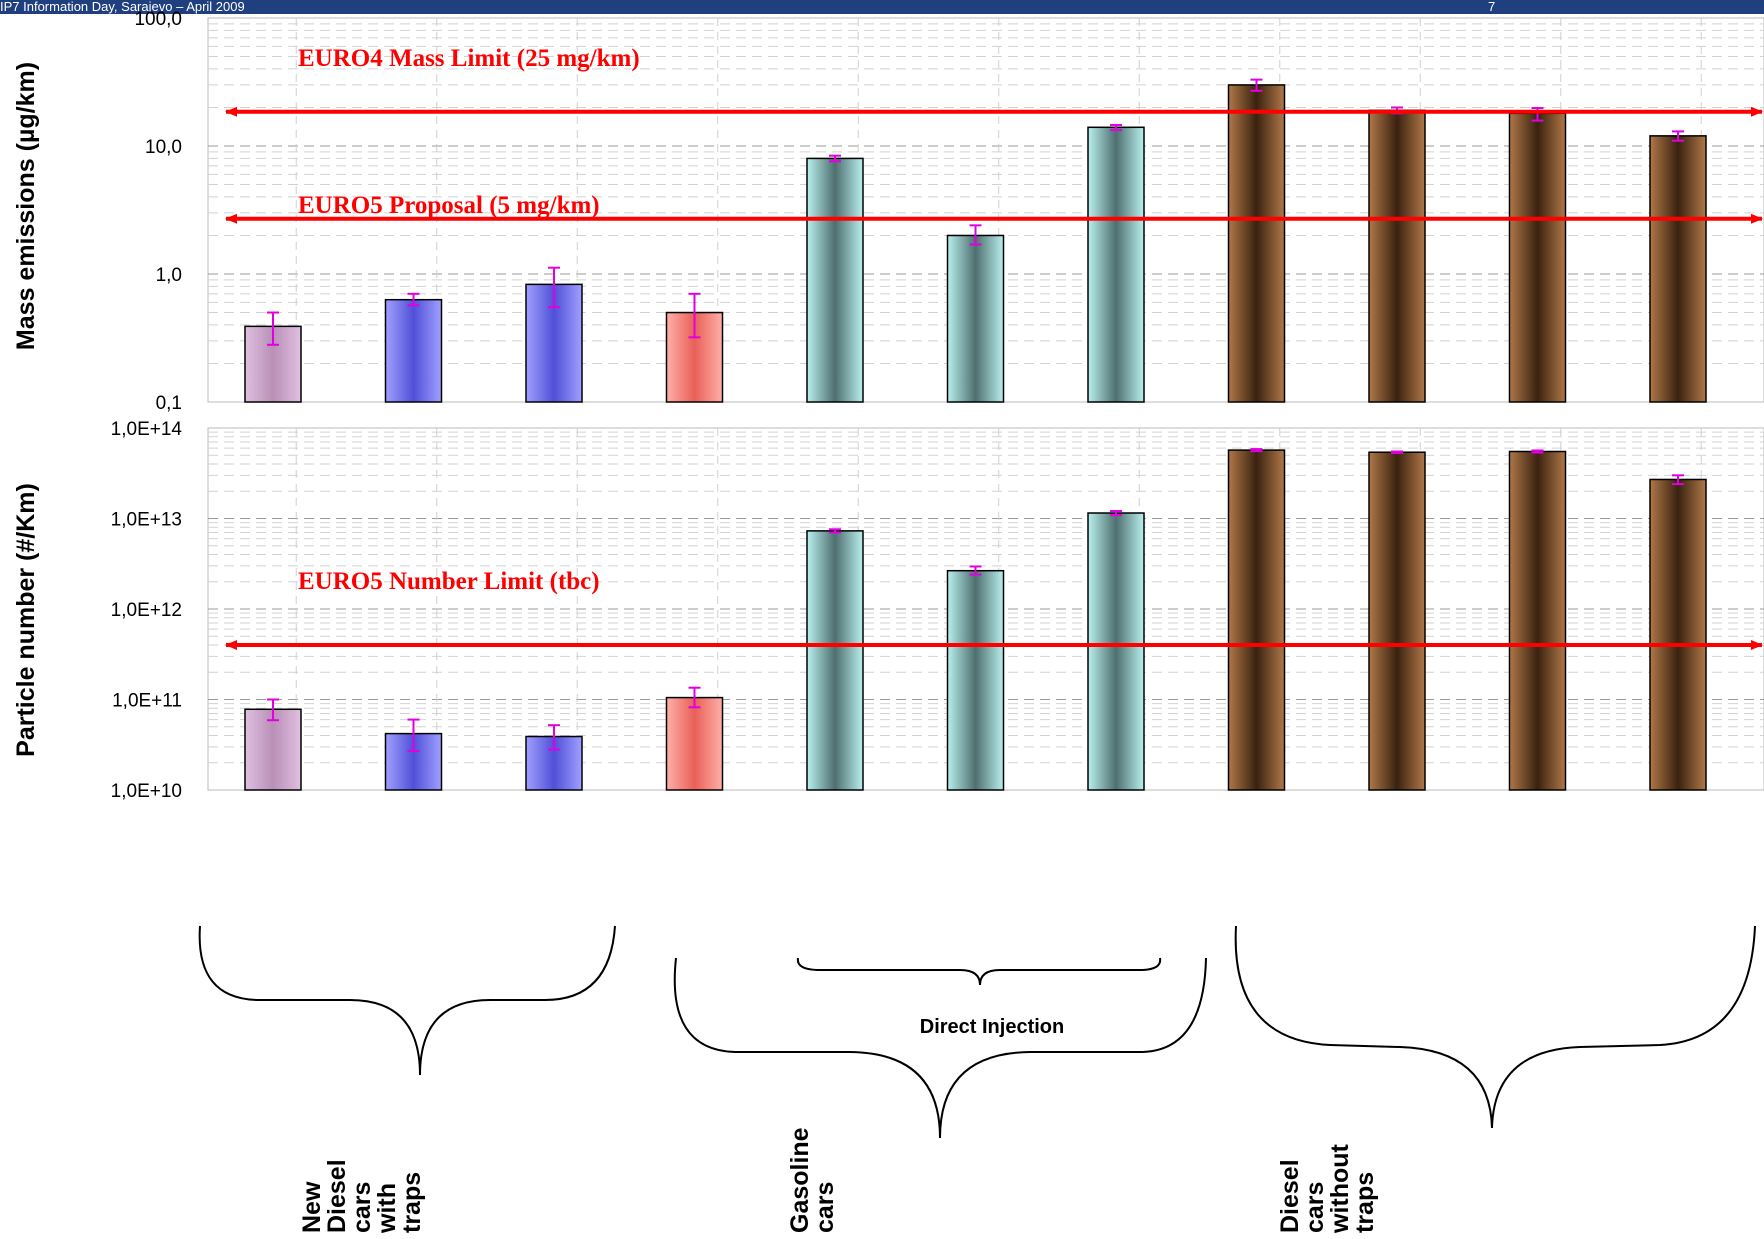  Describe the element at coordinates (1495, 1027) in the screenshot. I see `brace-diesel-no-traps` at that location.